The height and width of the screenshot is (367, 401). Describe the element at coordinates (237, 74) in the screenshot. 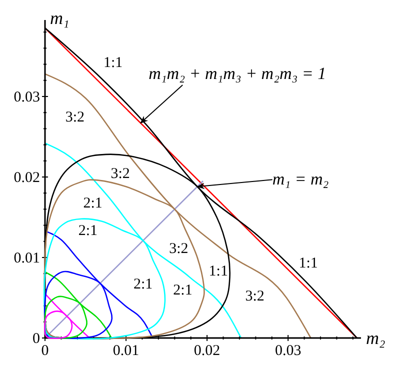

I see `annotation: m₁m₂ + m₁m₃ + m₂m₃ = 1` at that location.